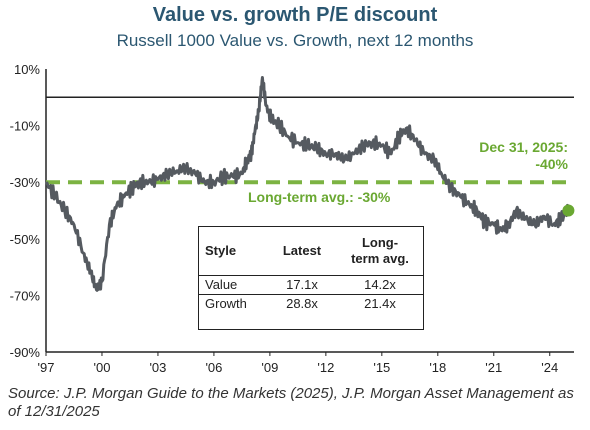 This screenshot has height=430, width=590. I want to click on x-tick-label: '15, so click(381, 367).